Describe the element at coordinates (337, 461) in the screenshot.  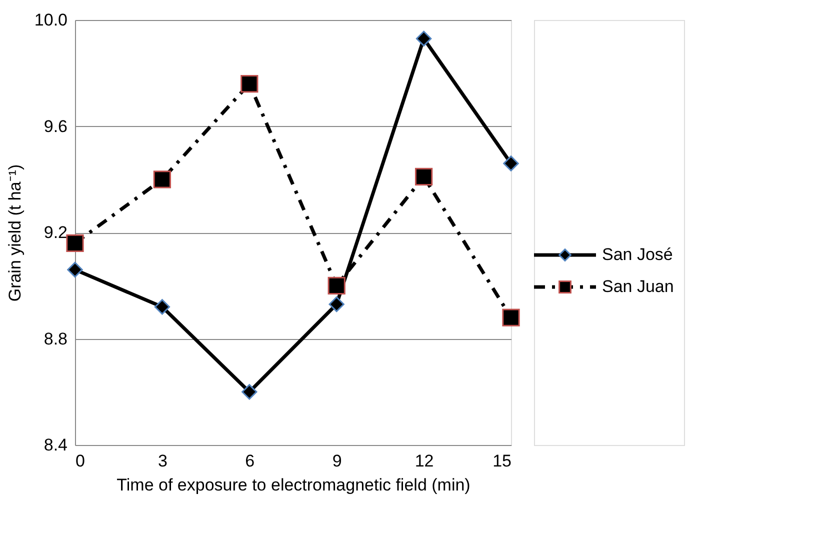
I see `x-tick-label: 9` at that location.